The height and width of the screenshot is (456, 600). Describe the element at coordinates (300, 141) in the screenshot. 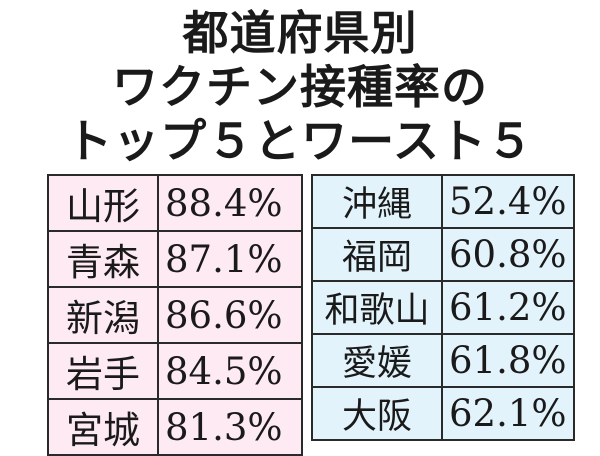

I see `title-line-3: トップ５とワースト５` at that location.